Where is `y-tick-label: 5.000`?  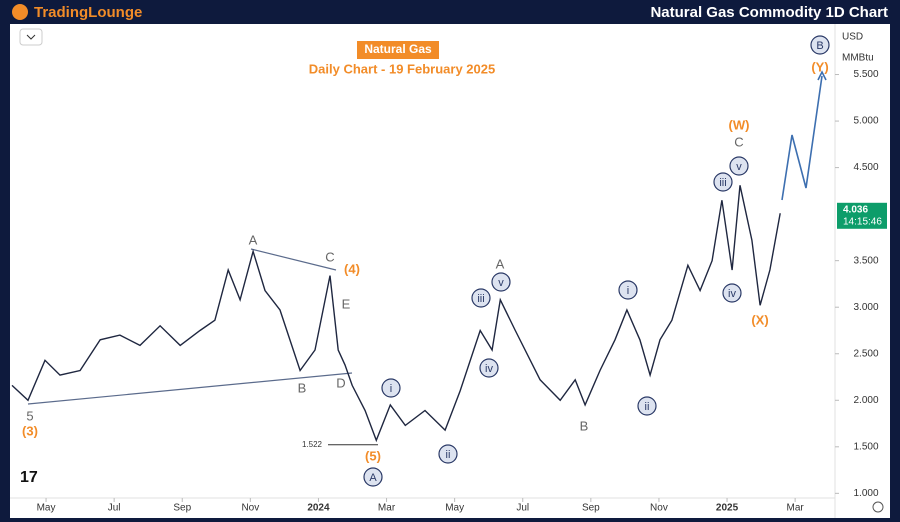
y-tick-label: 5.000 is located at coordinates (865, 121).